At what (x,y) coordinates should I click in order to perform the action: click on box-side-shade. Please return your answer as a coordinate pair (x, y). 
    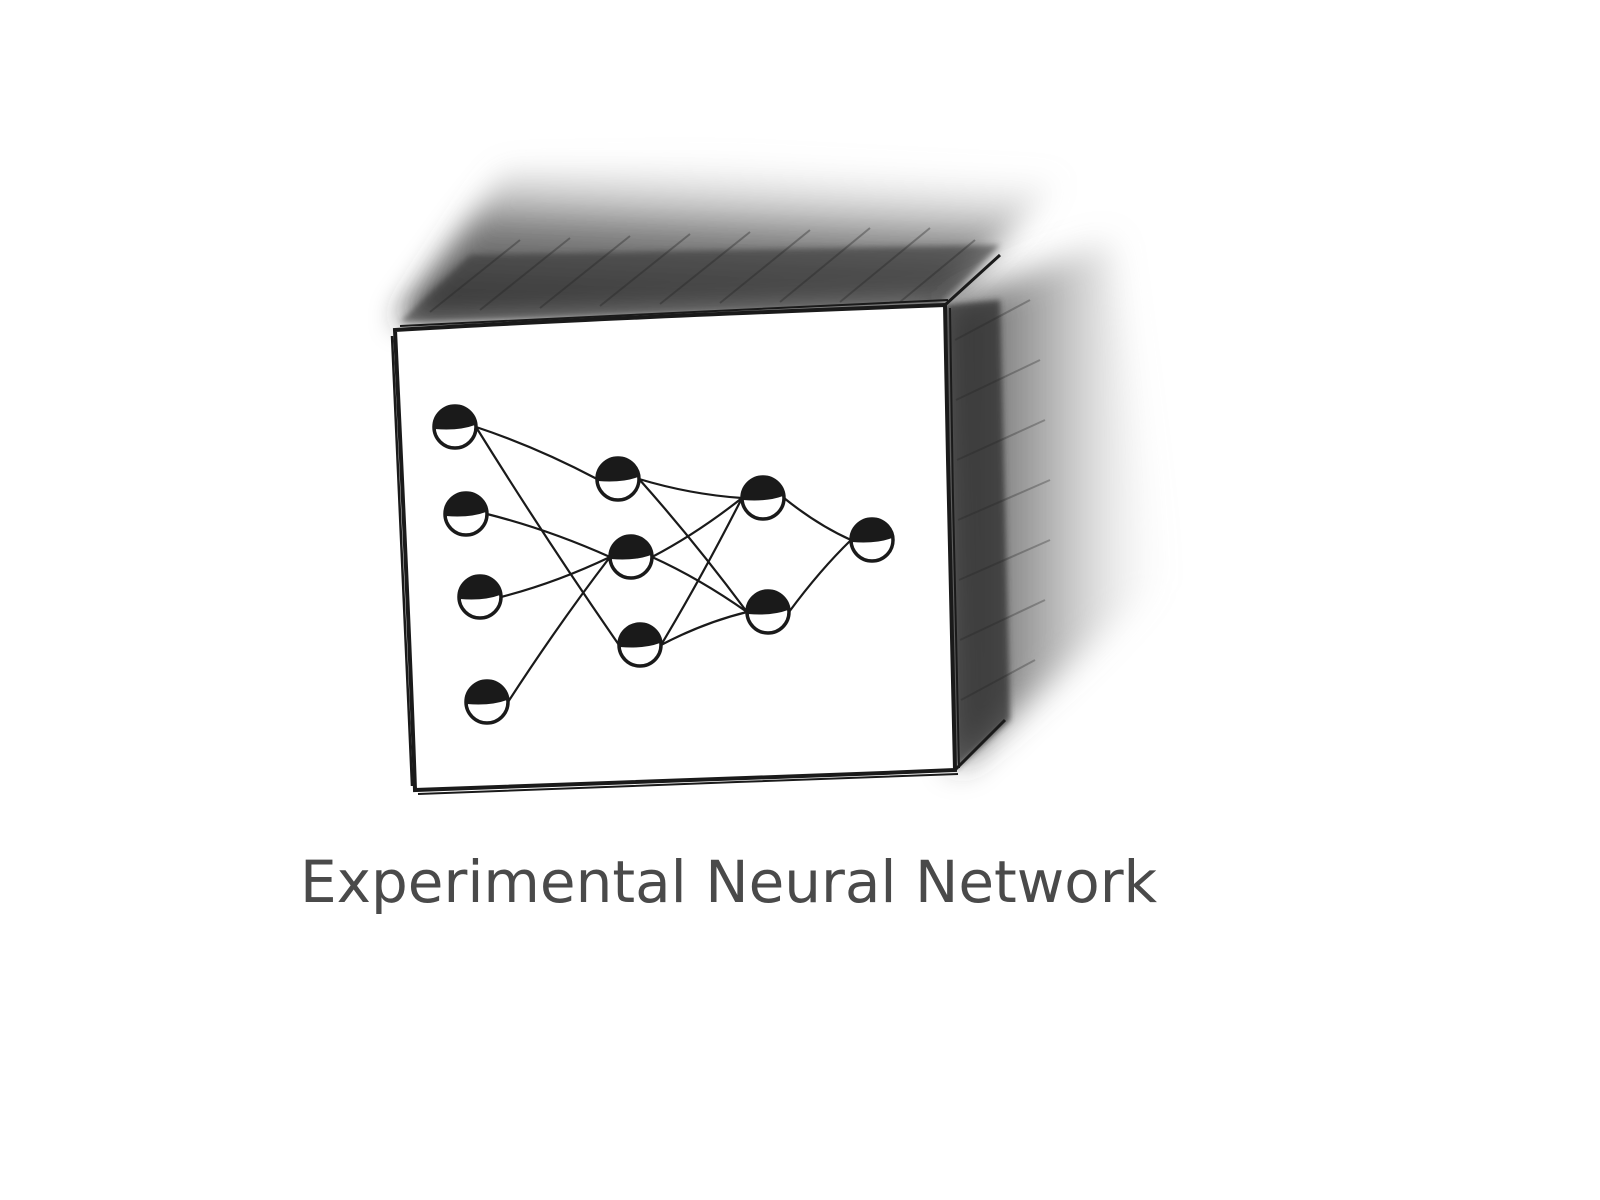
    Looking at the image, I should click on (1051, 506).